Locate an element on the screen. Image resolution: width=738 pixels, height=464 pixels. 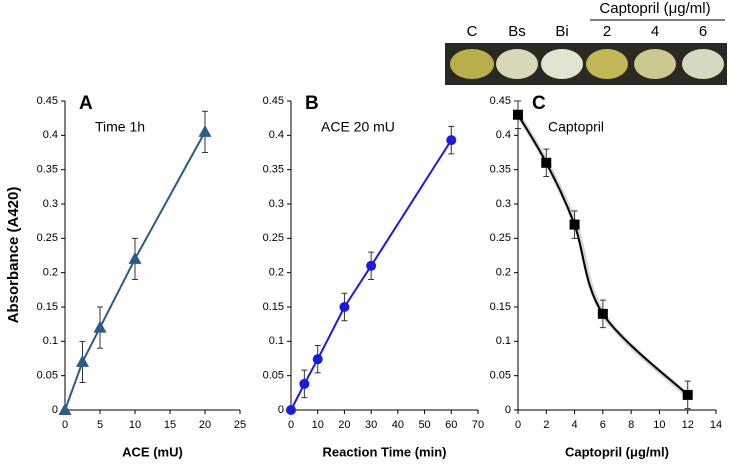
y-axis-label: Absorbance (A420) is located at coordinates (13, 255).